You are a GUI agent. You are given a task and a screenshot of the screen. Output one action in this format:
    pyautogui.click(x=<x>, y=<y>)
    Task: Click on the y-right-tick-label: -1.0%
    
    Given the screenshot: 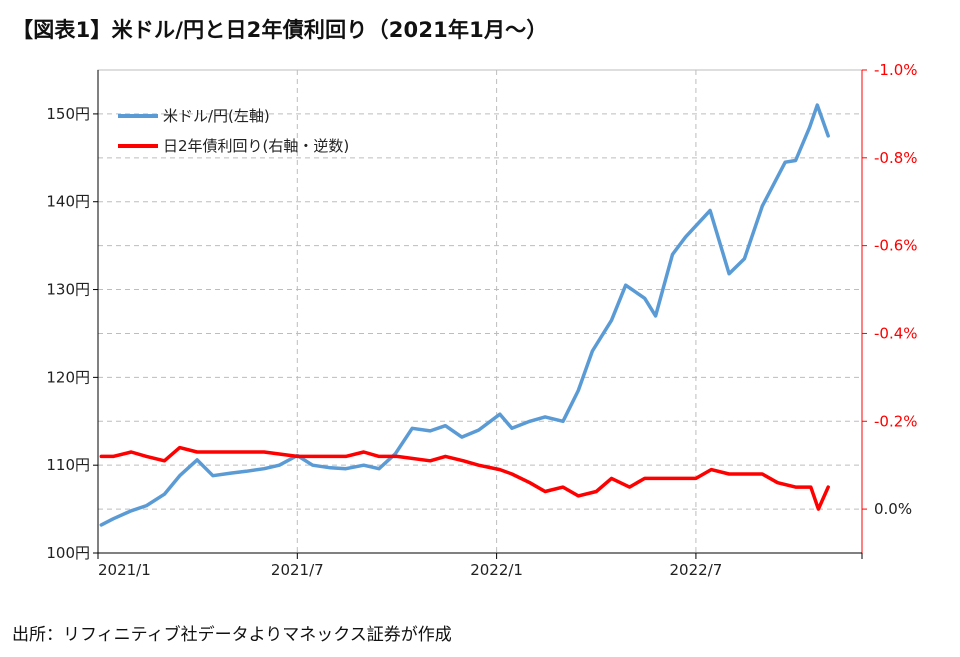 What is the action you would take?
    pyautogui.click(x=896, y=70)
    